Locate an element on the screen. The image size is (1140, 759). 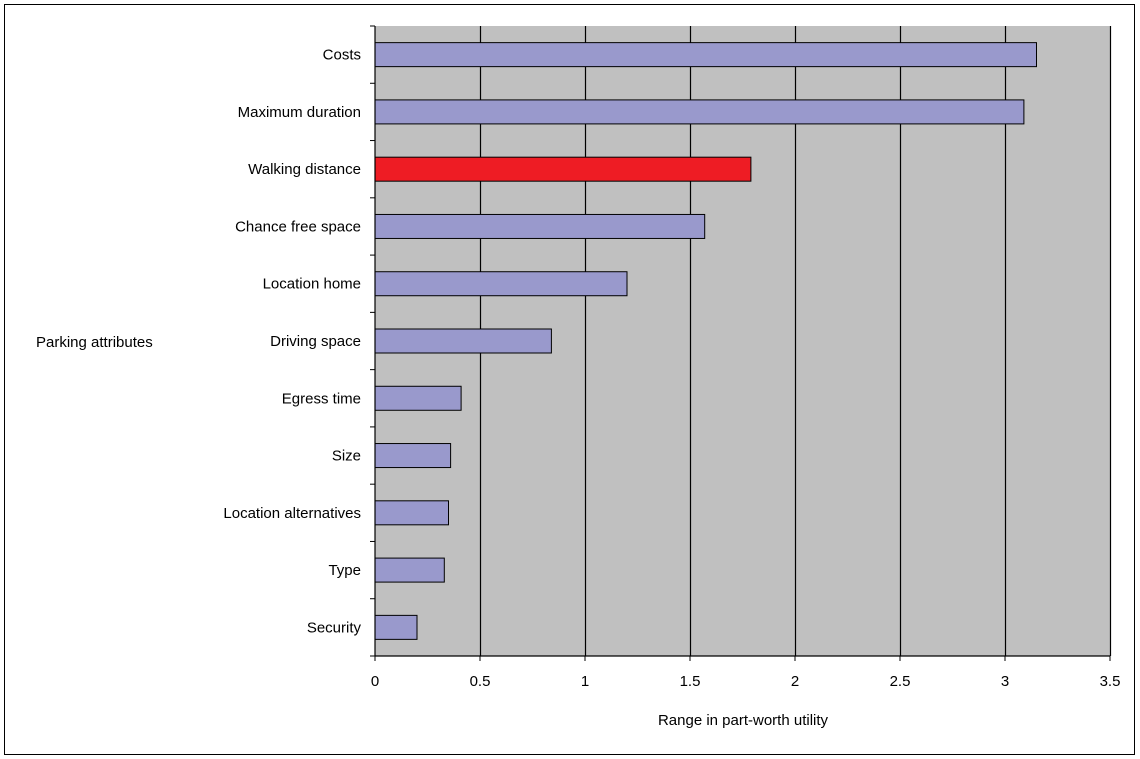
x-axis-title: Range in part-worth utility is located at coordinates (743, 720).